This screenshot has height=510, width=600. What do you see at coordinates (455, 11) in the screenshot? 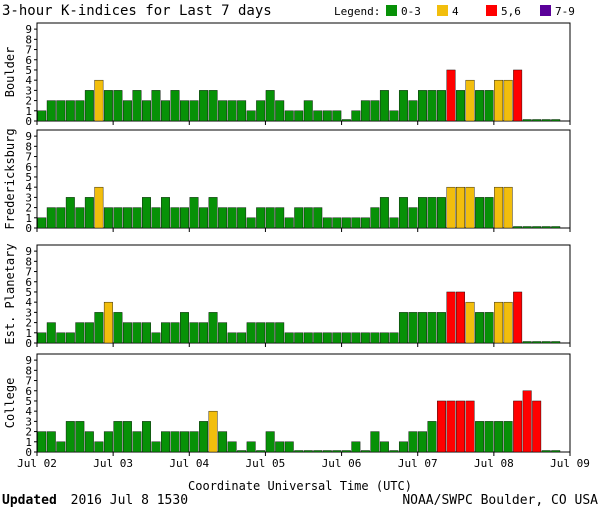
I see `legend-item-label-1: 4` at bounding box center [455, 11].